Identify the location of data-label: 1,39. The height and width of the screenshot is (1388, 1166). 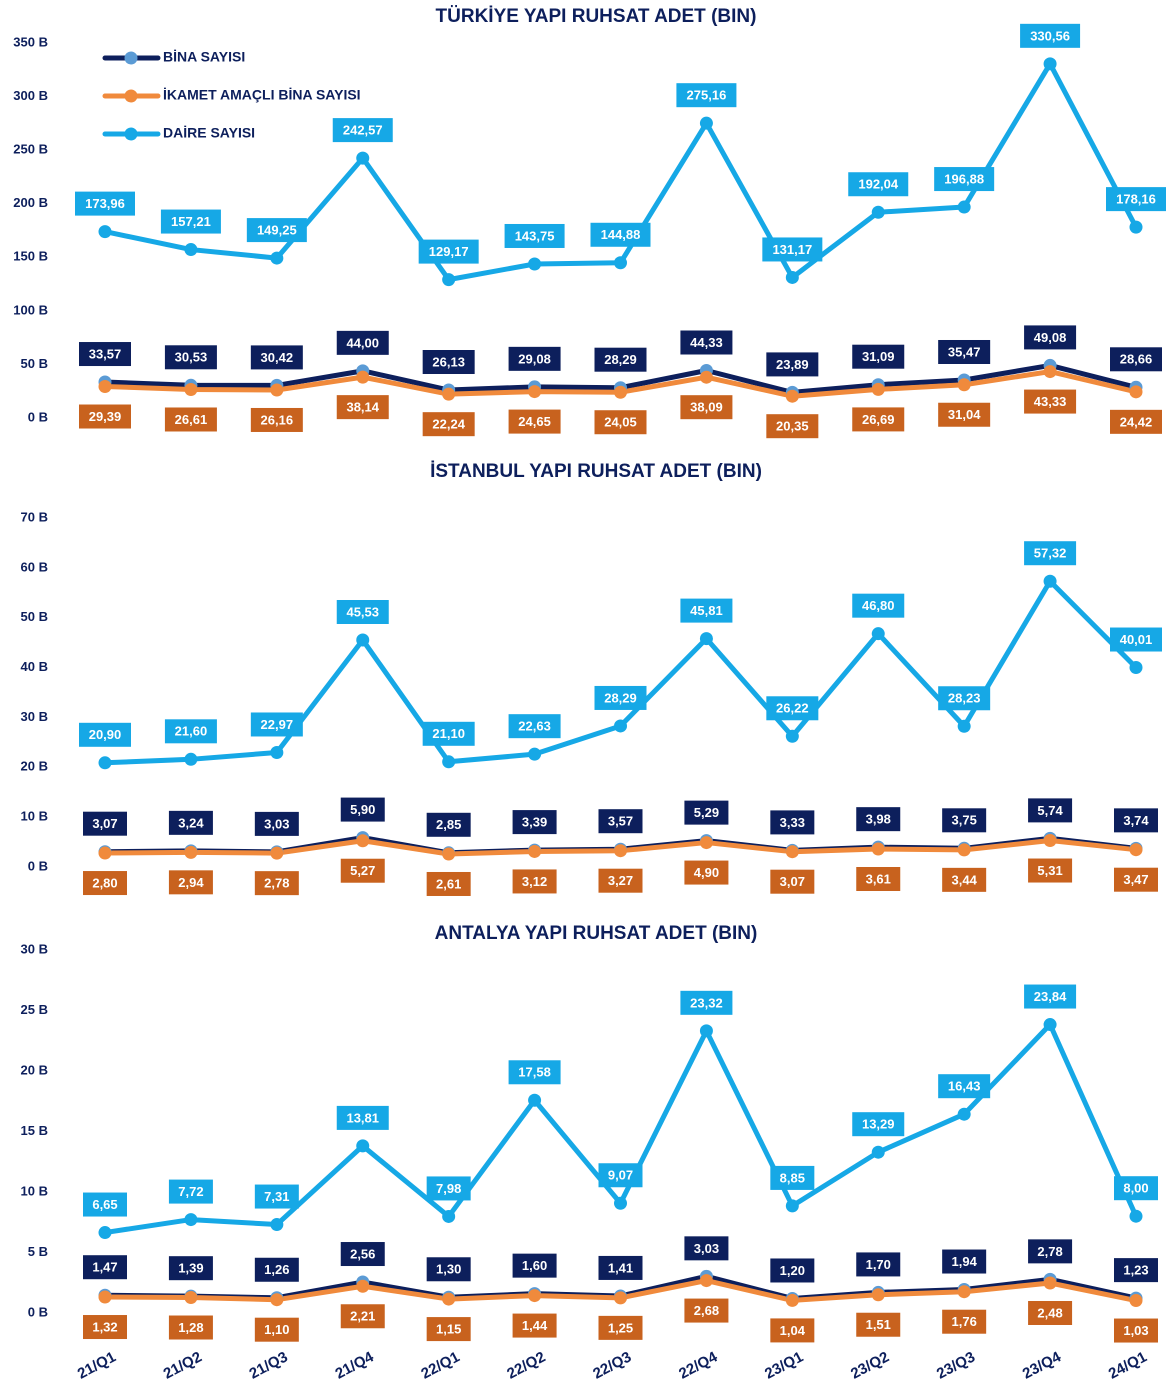
(190, 1268).